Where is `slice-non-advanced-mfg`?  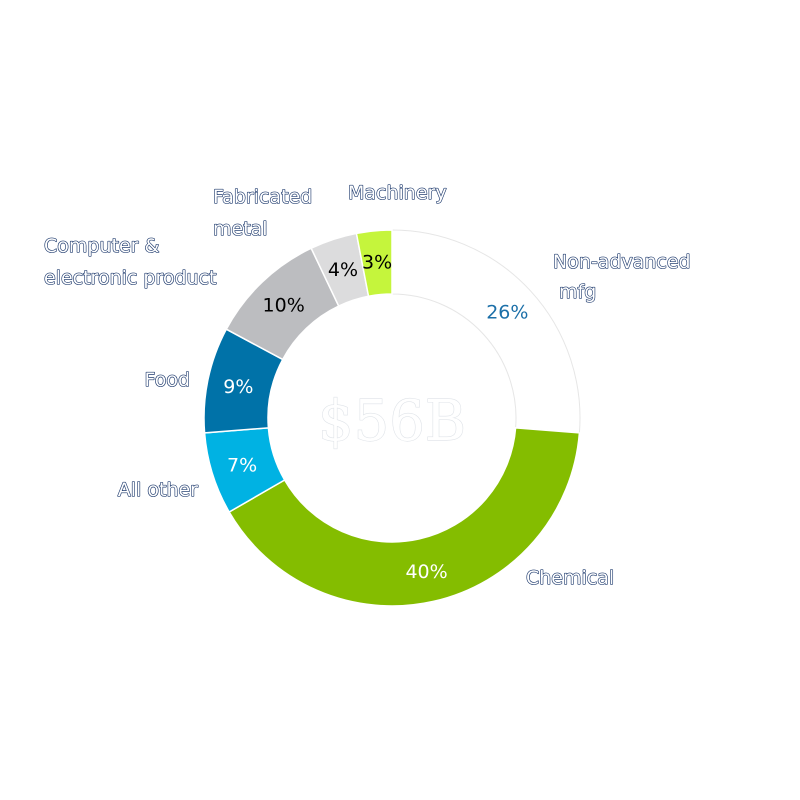 slice-non-advanced-mfg is located at coordinates (486, 331).